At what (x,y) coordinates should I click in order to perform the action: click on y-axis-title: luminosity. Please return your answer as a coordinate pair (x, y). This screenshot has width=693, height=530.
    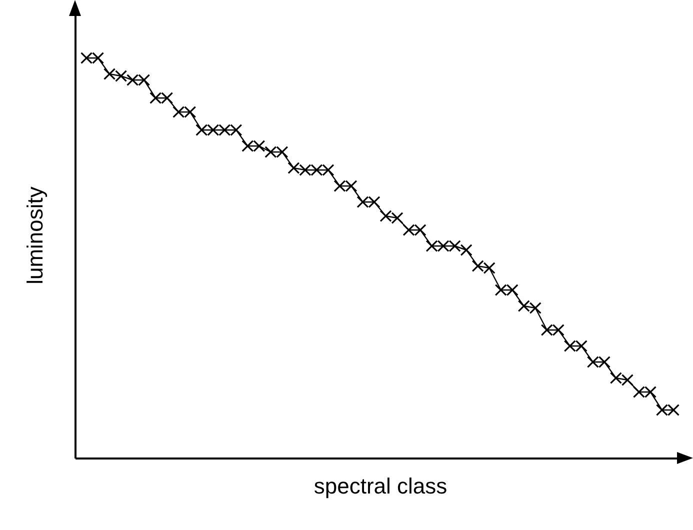
    Looking at the image, I should click on (35, 235).